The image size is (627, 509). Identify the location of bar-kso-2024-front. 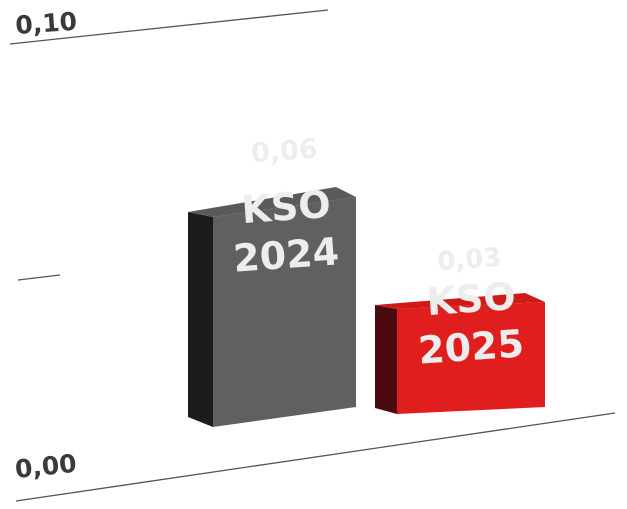
(284, 312).